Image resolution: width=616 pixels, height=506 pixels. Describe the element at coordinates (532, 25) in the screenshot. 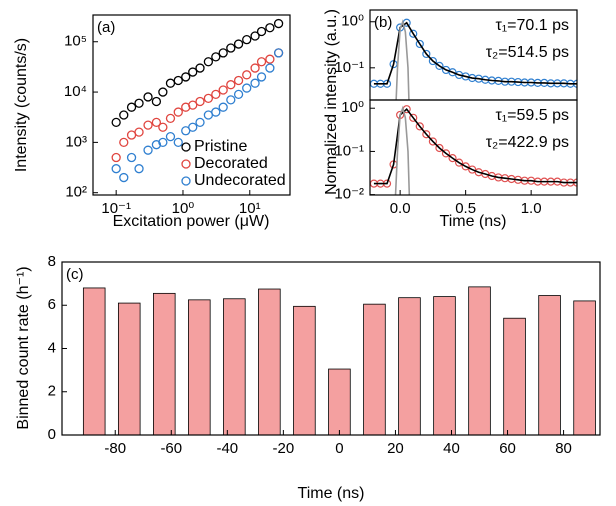

I see `annotation: τ₁=70.1 ps` at that location.